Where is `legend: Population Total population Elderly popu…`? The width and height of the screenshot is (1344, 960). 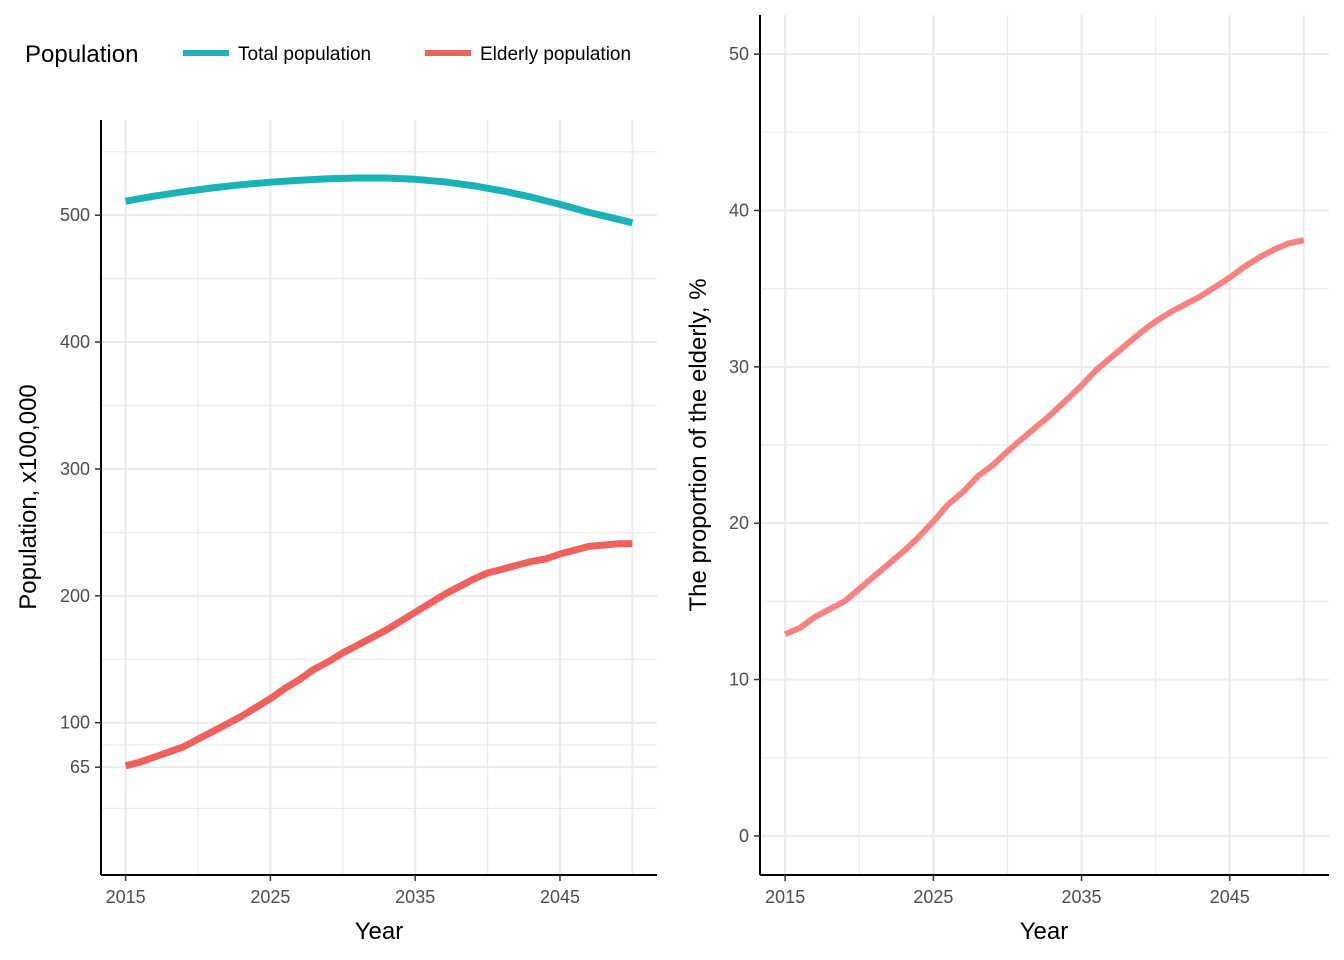
legend: Population Total population Elderly popu… is located at coordinates (328, 54).